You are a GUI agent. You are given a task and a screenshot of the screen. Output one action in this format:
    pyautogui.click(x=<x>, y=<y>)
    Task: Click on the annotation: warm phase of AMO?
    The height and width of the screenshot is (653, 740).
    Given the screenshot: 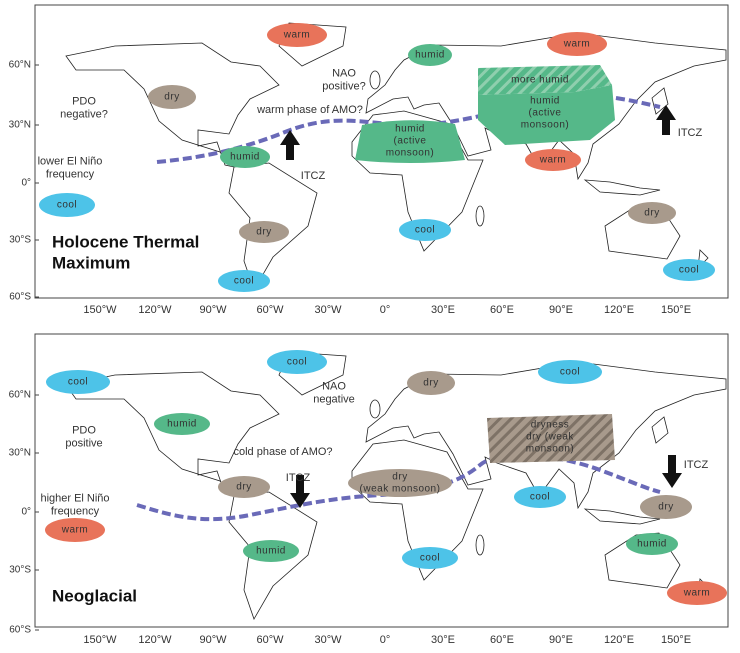 What is the action you would take?
    pyautogui.click(x=309, y=110)
    